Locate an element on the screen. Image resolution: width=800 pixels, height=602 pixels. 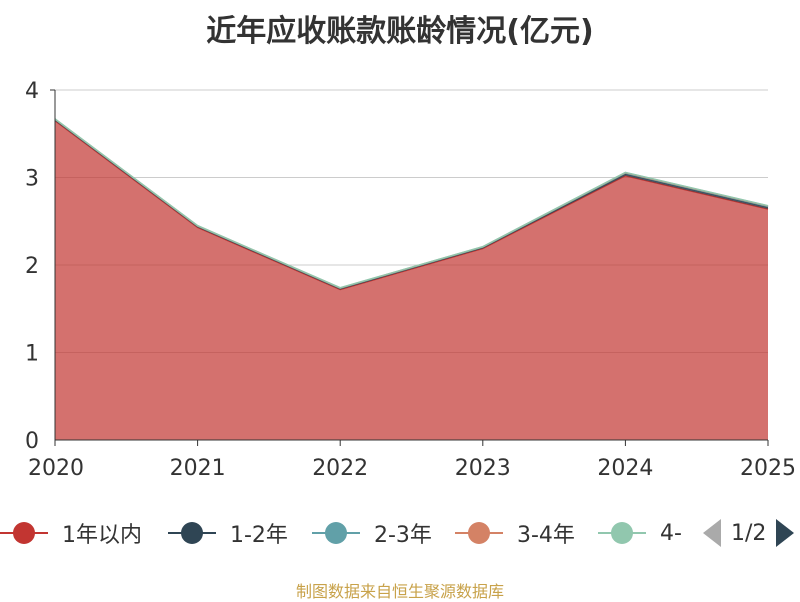
legend-prev-arrow-icon is located at coordinates (712, 533).